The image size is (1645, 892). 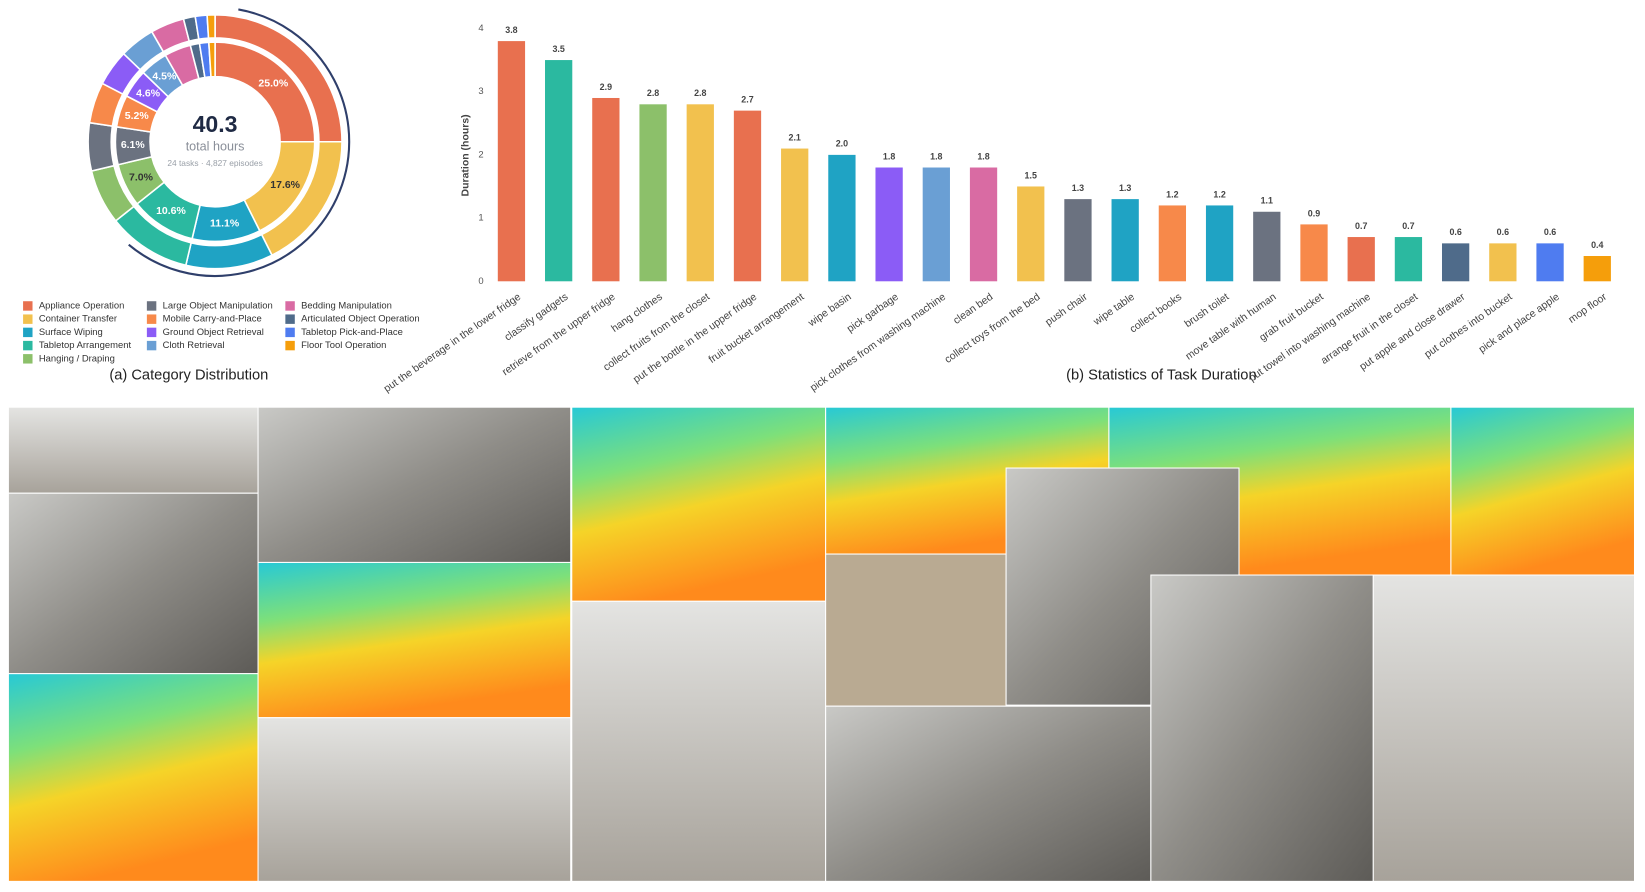 What do you see at coordinates (1588, 308) in the screenshot?
I see `x-tick-label: mop floor` at bounding box center [1588, 308].